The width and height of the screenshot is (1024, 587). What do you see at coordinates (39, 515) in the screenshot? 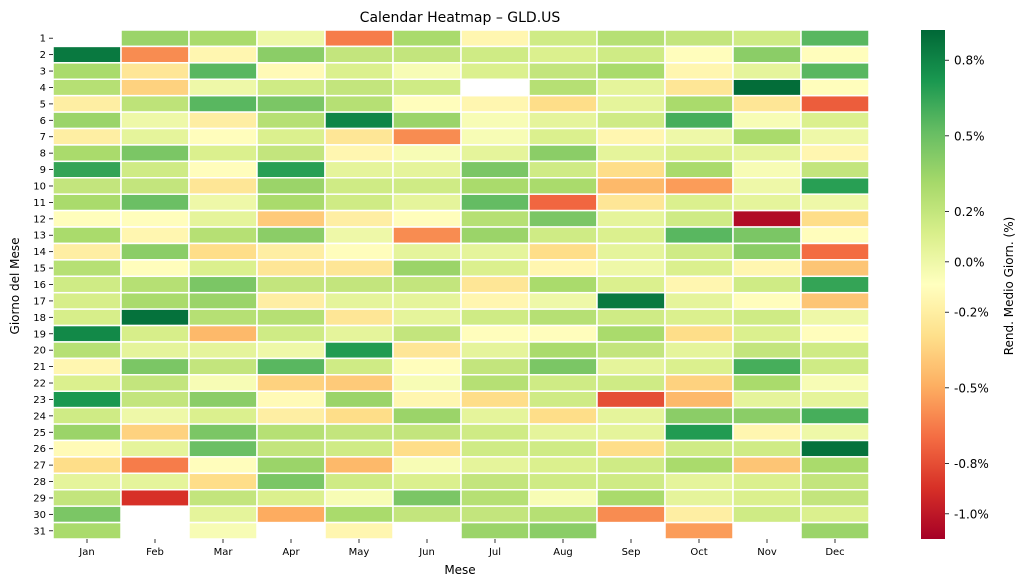
I see `y-tick-label: 30` at bounding box center [39, 515].